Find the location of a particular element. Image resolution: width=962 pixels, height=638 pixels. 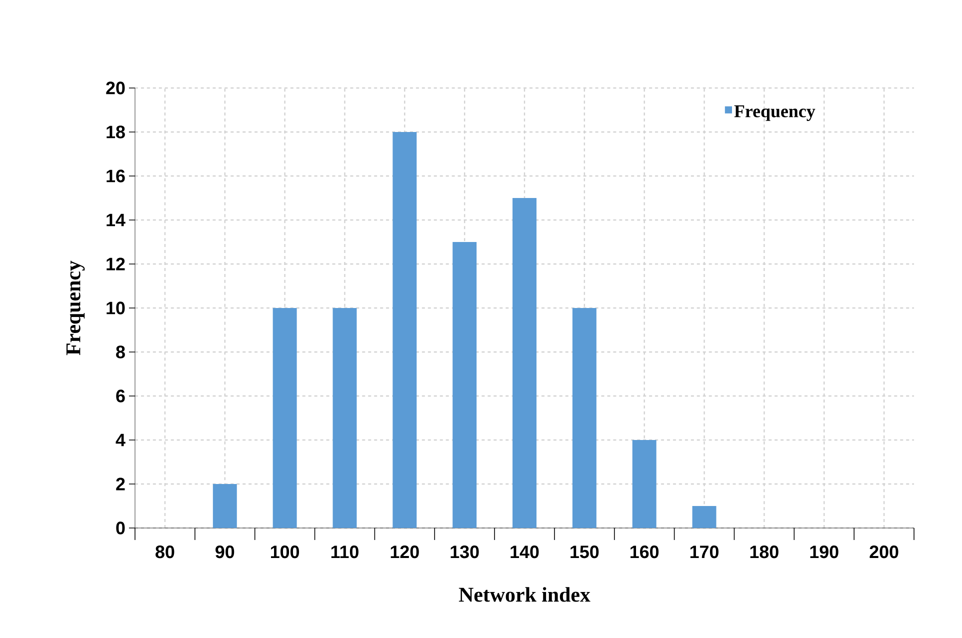

x-tick-label: 150 is located at coordinates (584, 552).